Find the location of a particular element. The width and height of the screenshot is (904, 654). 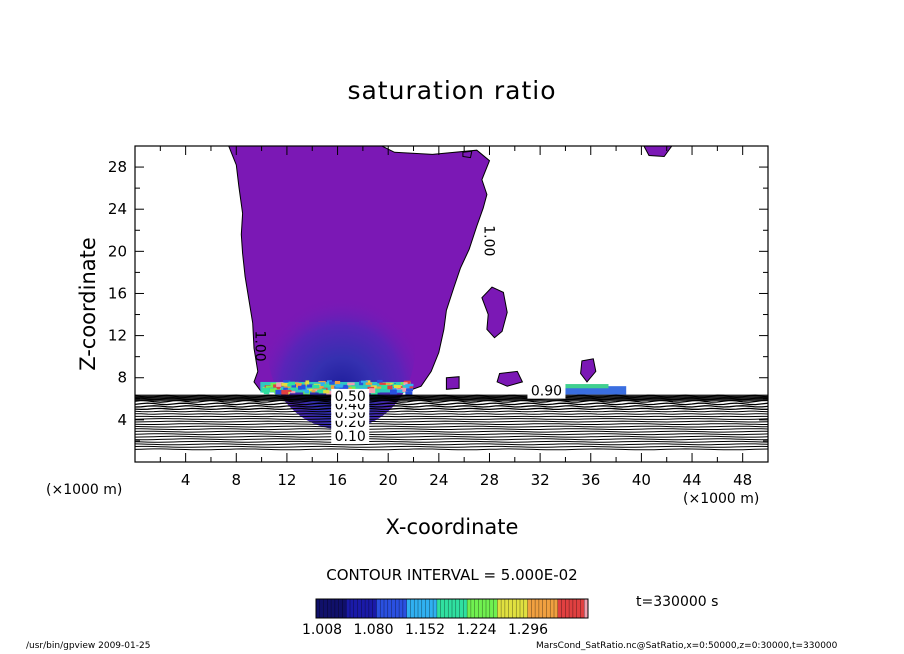

x-tick-label: 44 is located at coordinates (691, 480).